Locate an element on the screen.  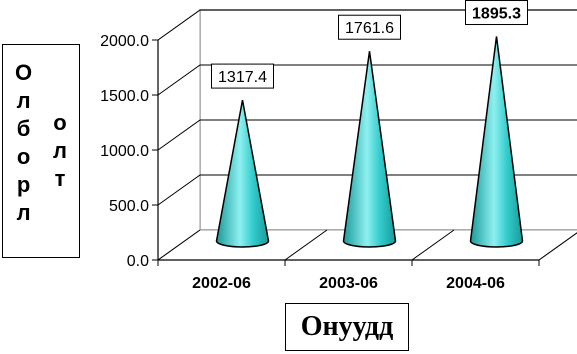
data-label: 1761.6 is located at coordinates (369, 28).